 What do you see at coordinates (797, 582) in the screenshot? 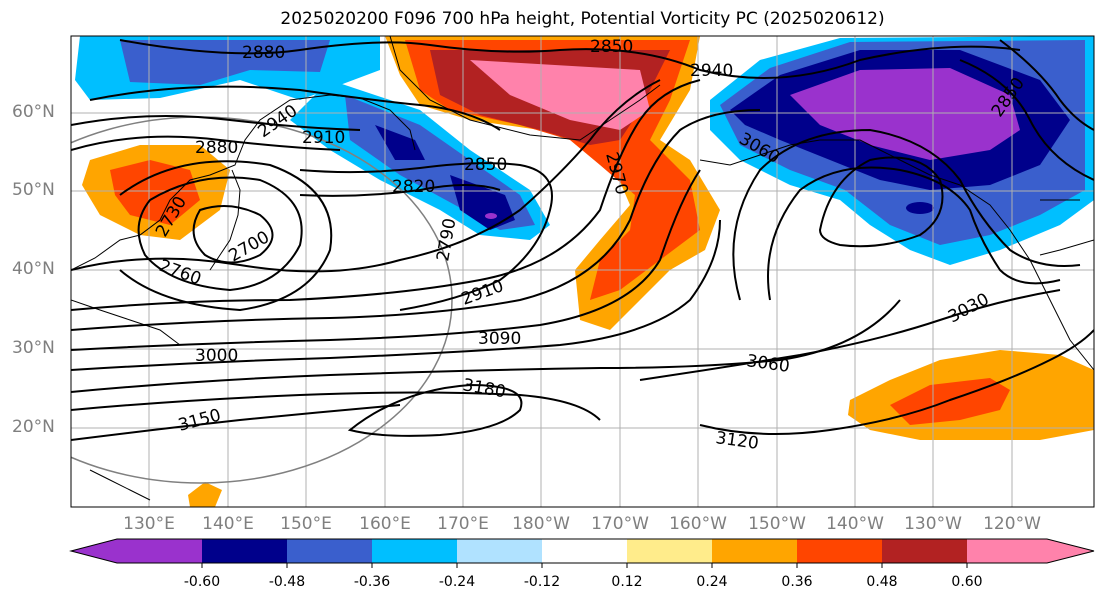
I see `colorbar-tick-label: 0.36` at bounding box center [797, 582].